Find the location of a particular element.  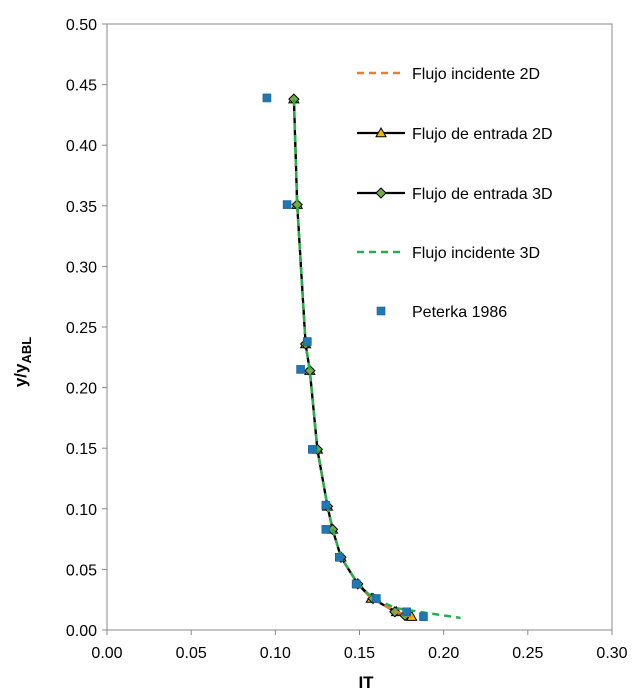

legend-label: Flujo de entrada 3D is located at coordinates (482, 194).